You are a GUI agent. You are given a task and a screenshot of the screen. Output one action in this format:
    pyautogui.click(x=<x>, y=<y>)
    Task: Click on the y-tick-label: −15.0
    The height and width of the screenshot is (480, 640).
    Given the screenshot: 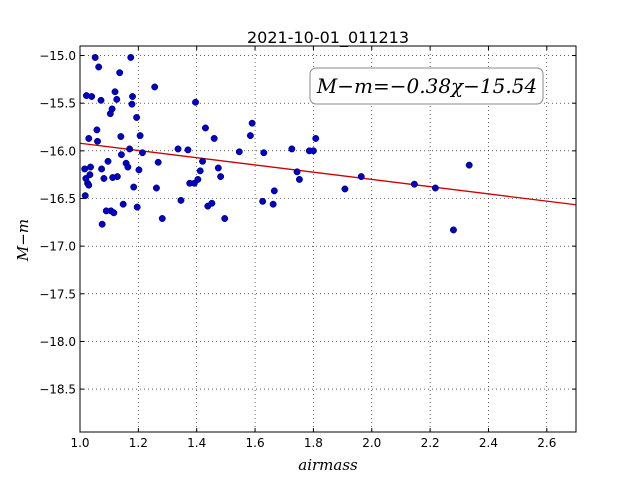 What is the action you would take?
    pyautogui.click(x=57, y=56)
    